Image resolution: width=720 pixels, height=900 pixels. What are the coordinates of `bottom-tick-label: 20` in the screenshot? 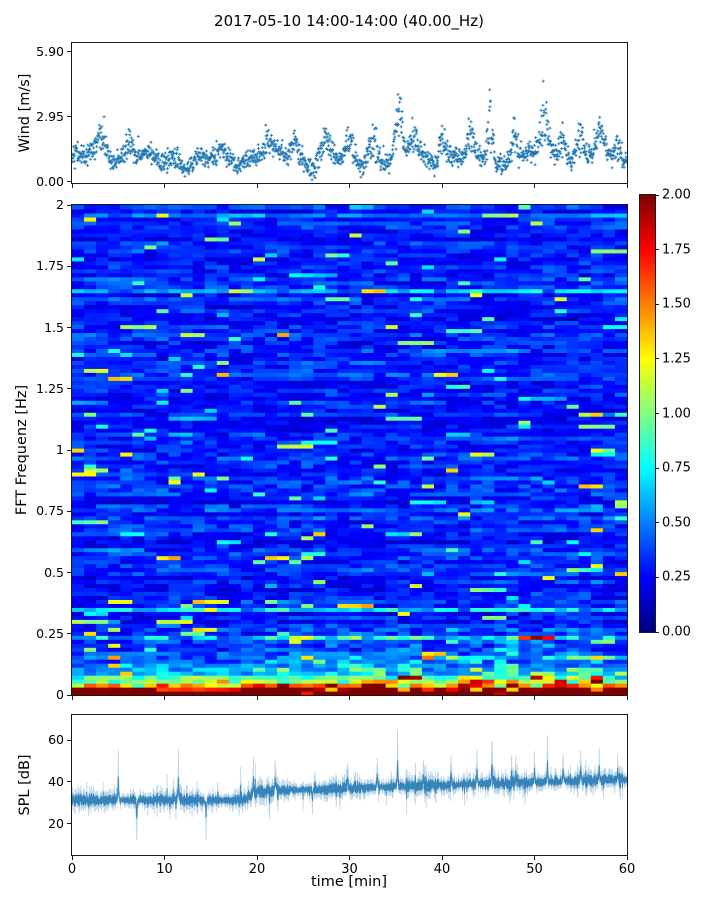 It's located at (257, 869).